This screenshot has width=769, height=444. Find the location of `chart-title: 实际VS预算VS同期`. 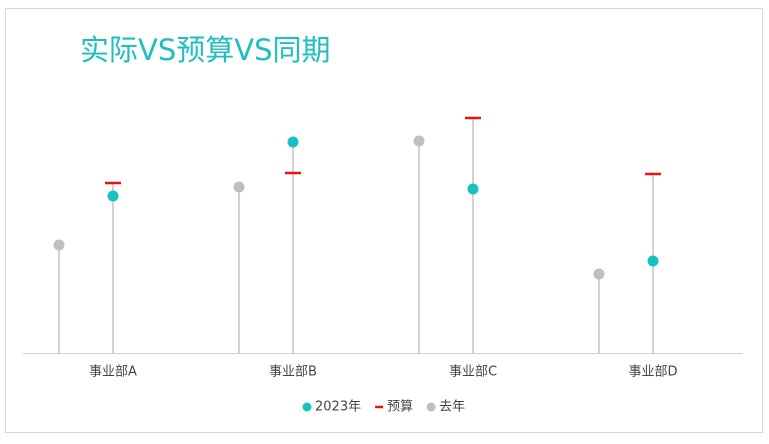

chart-title: 实际VS预算VS同期 is located at coordinates (205, 50).